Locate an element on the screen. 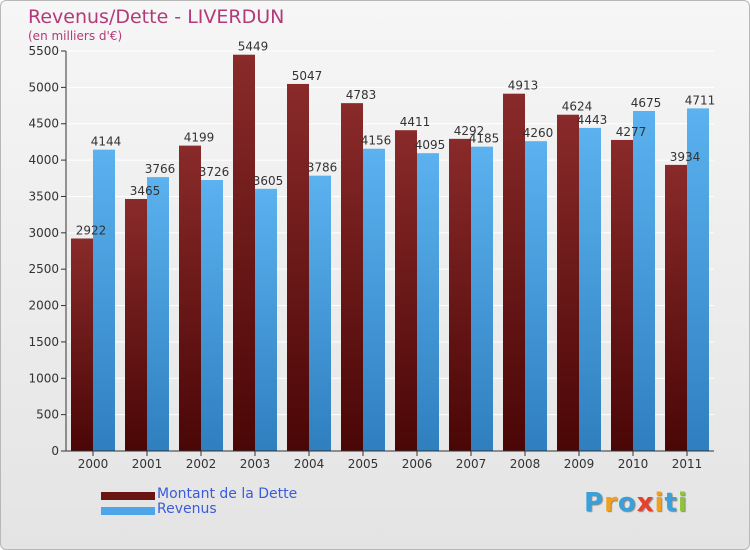  x-tick-label: 2007 is located at coordinates (471, 464).